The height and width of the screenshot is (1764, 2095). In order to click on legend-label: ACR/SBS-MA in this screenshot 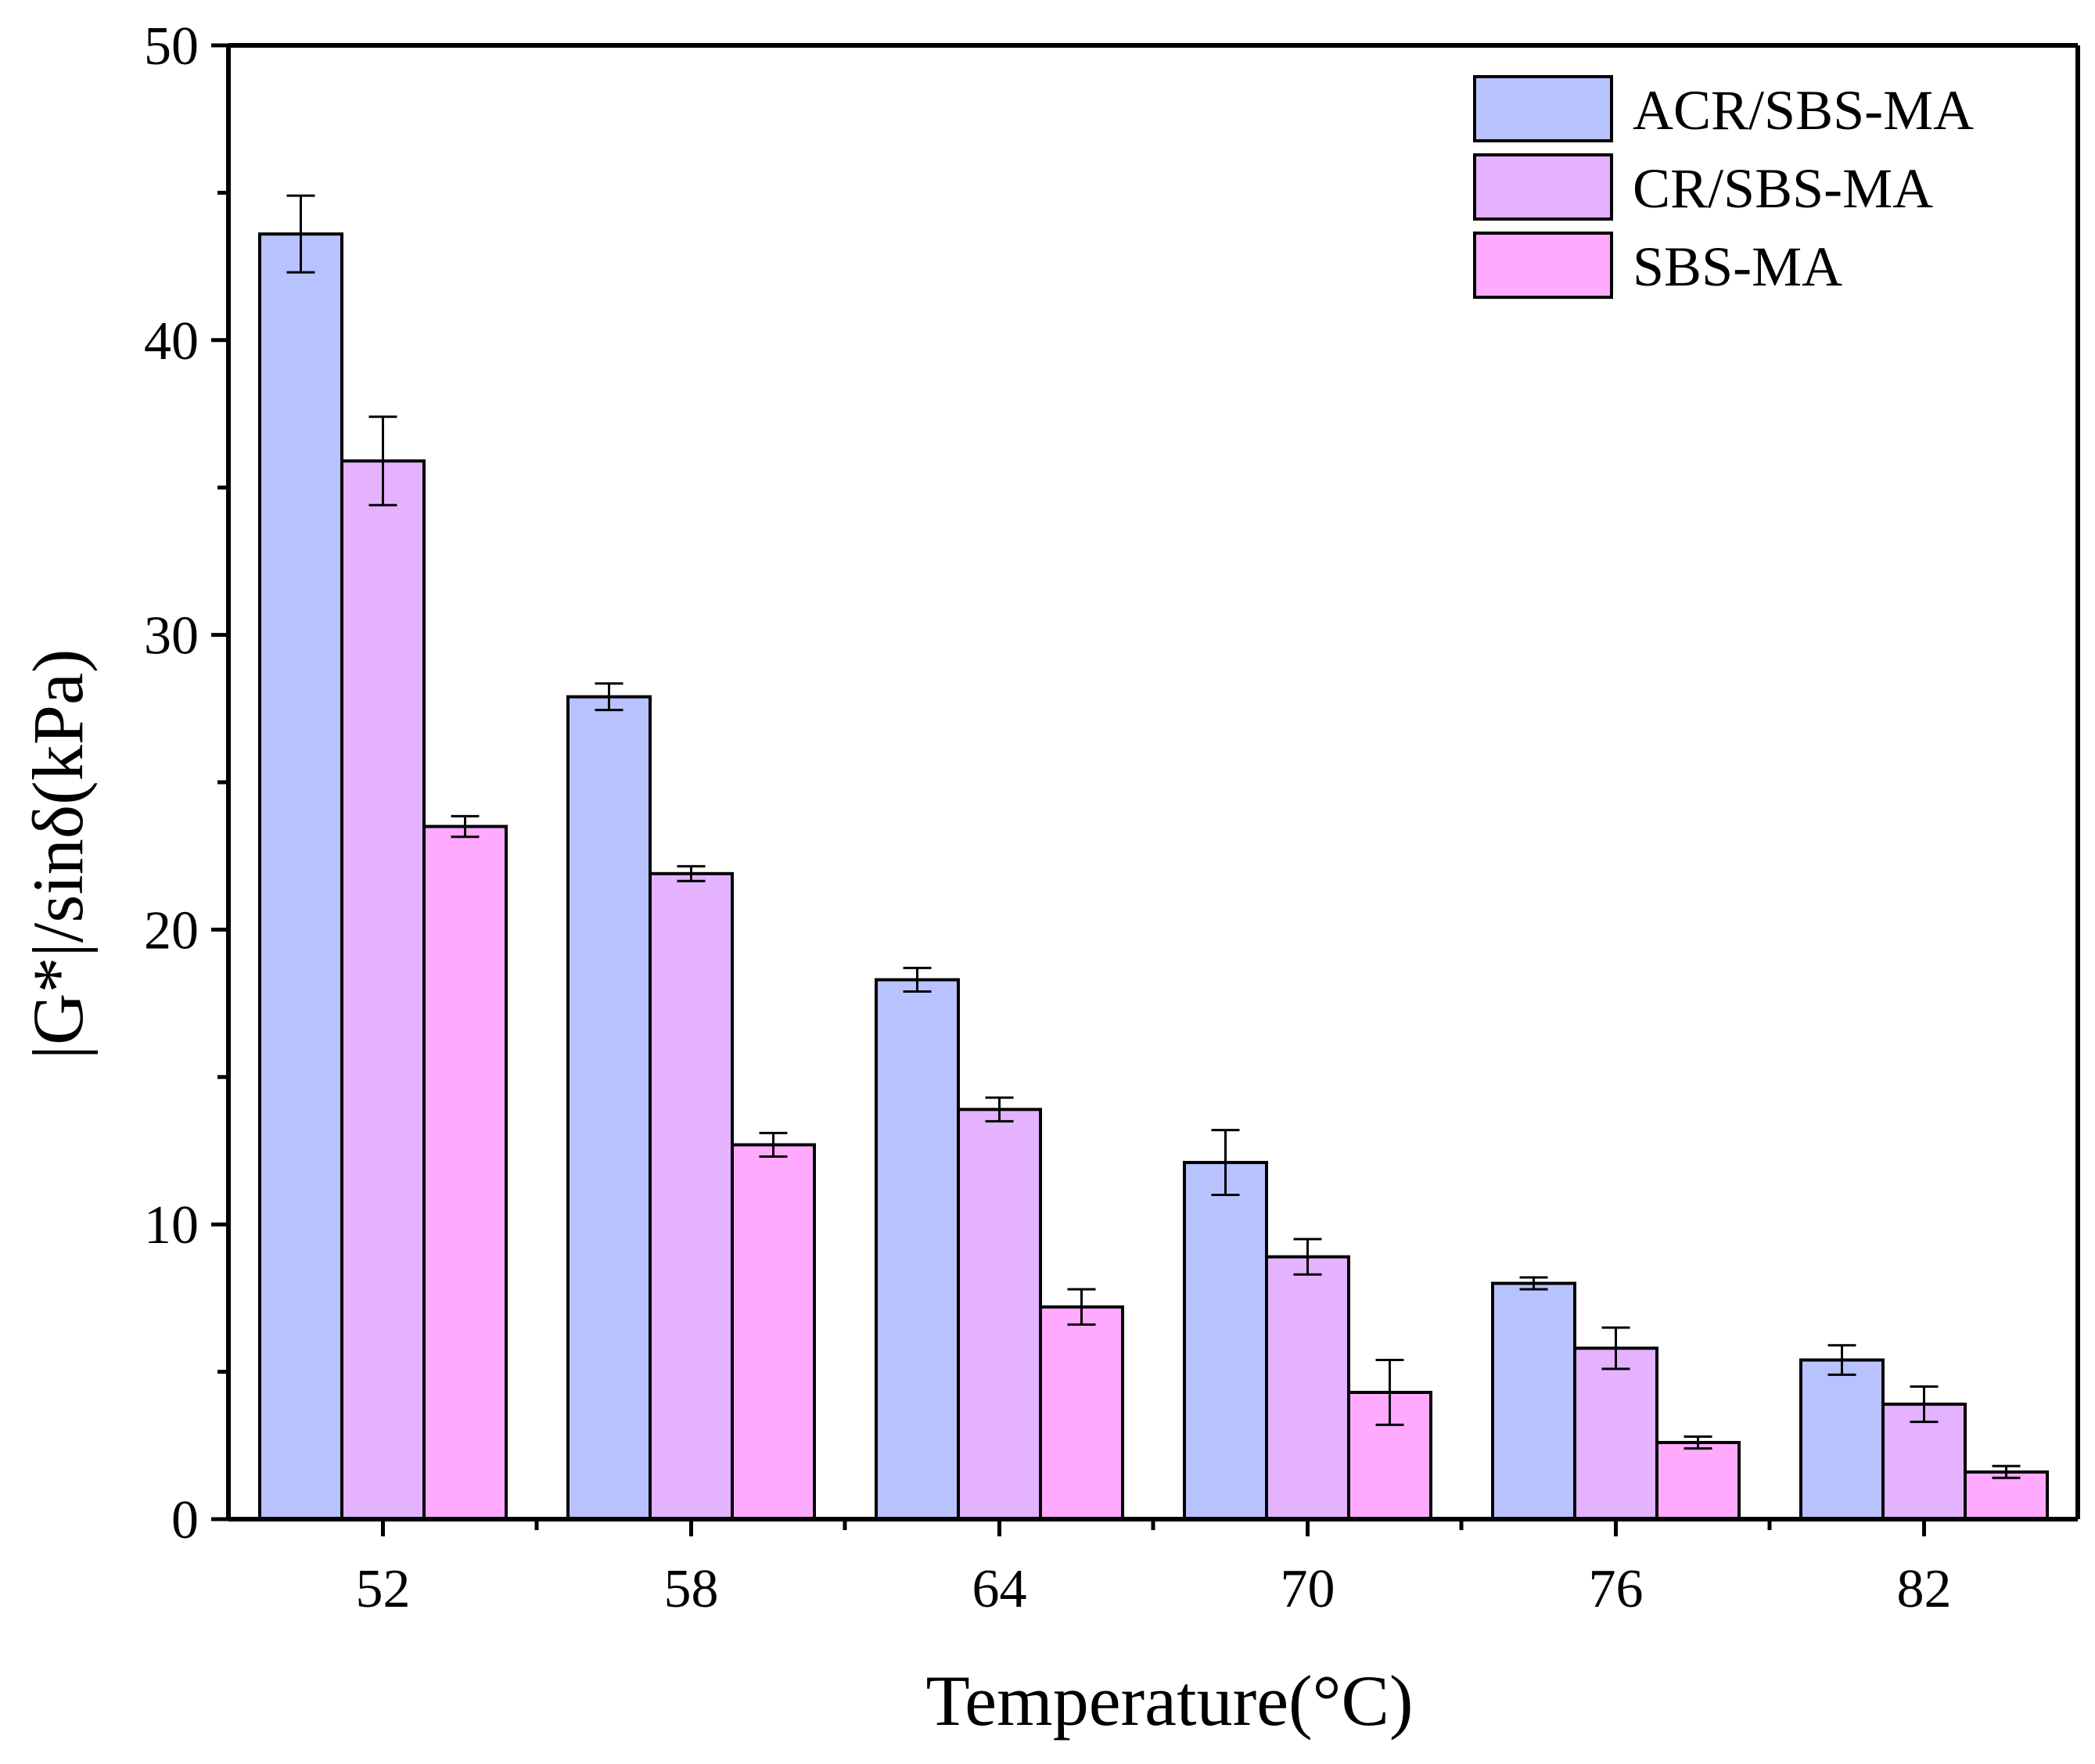, I will do `click(1803, 110)`.